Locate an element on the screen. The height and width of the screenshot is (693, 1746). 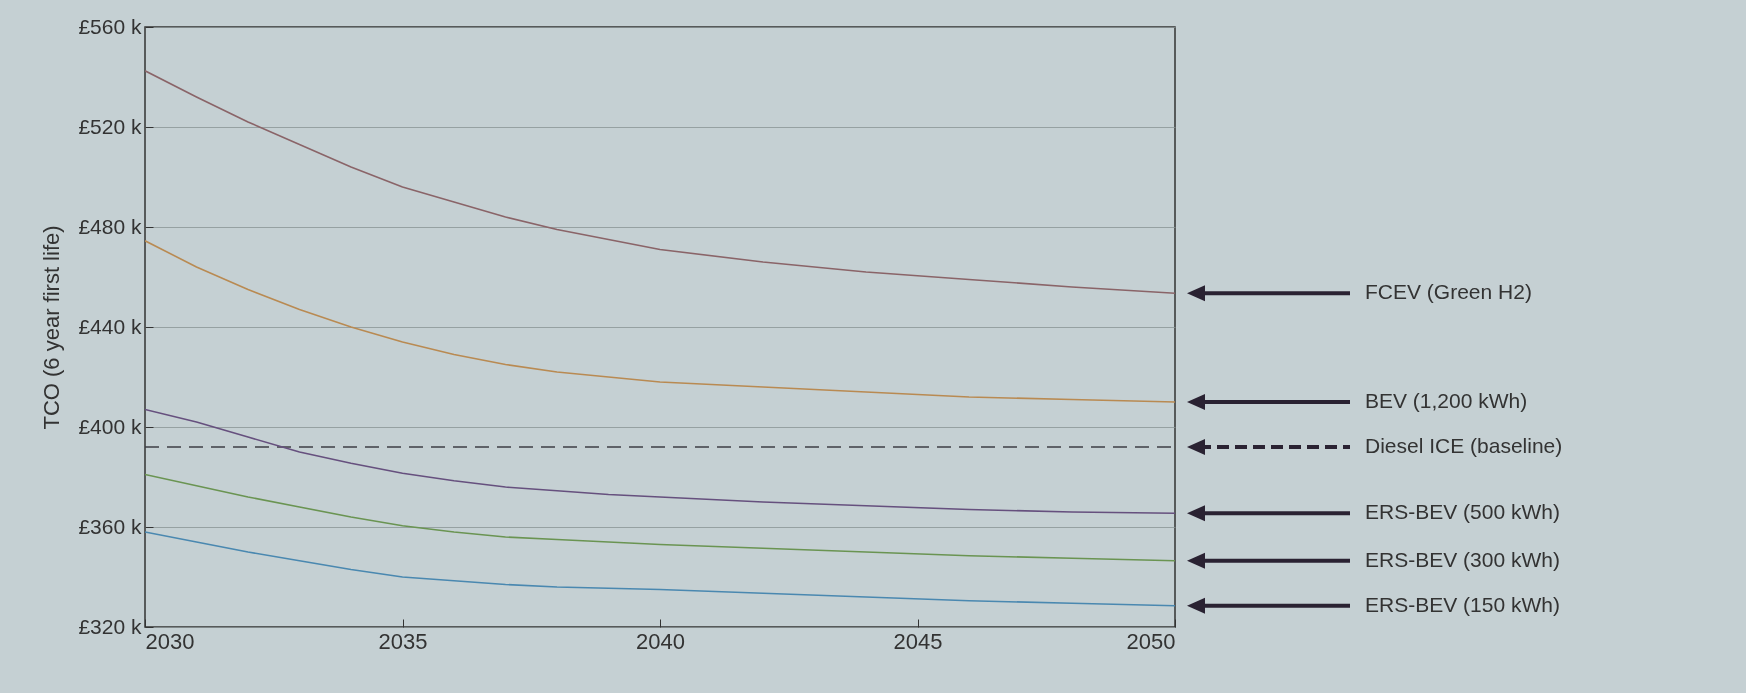
text: ERS-BEV (300 kWh) is located at coordinates (1462, 559).